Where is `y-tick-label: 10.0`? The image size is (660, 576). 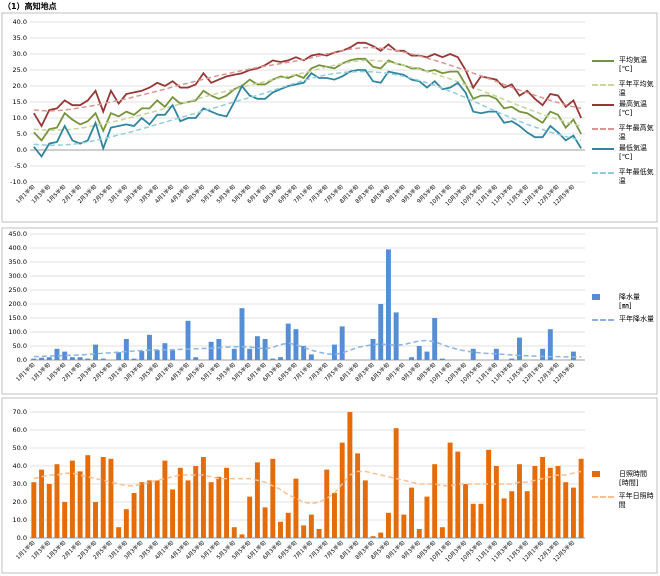
y-tick-label: 10.0 is located at coordinates (20, 520).